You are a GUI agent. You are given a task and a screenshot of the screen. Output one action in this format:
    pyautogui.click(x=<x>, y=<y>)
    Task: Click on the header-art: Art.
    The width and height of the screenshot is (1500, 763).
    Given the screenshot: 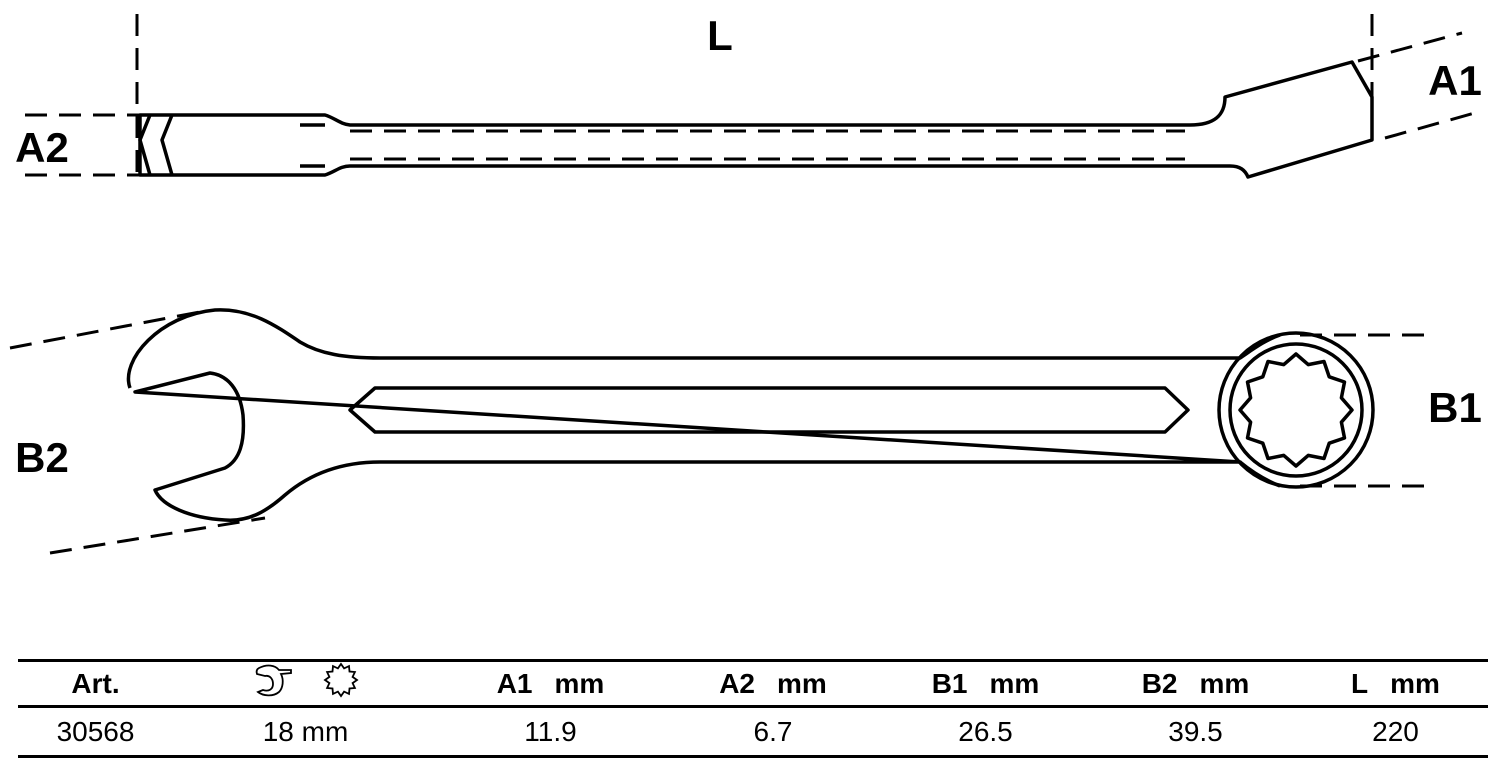 What is the action you would take?
    pyautogui.click(x=95, y=683)
    